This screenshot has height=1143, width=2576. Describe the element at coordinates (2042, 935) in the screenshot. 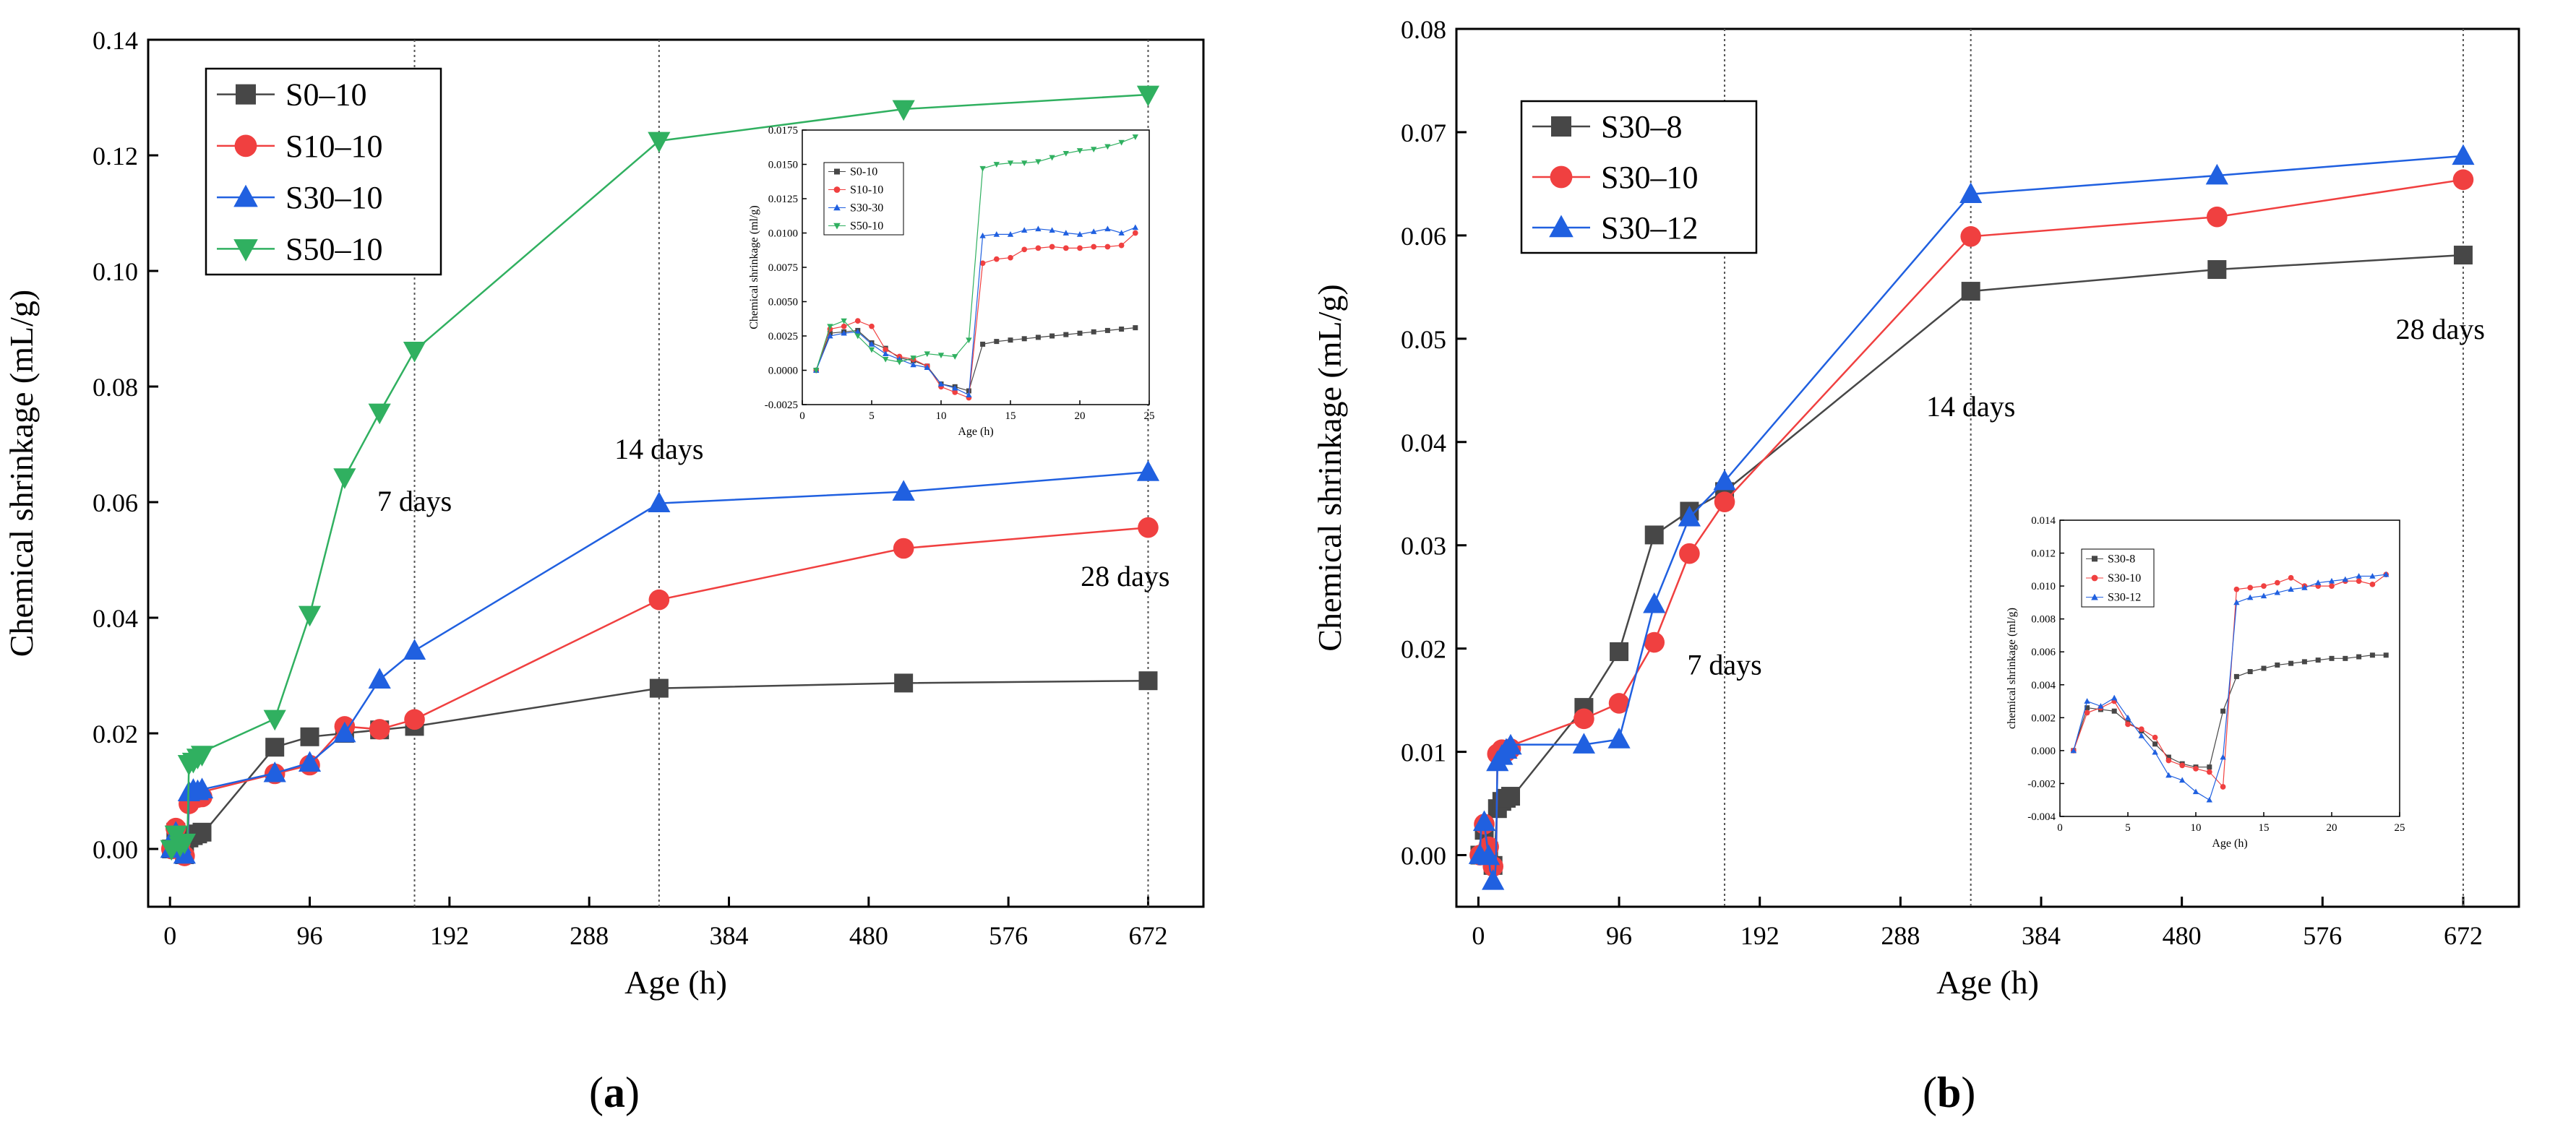

I see `x-tick-label: 384` at that location.